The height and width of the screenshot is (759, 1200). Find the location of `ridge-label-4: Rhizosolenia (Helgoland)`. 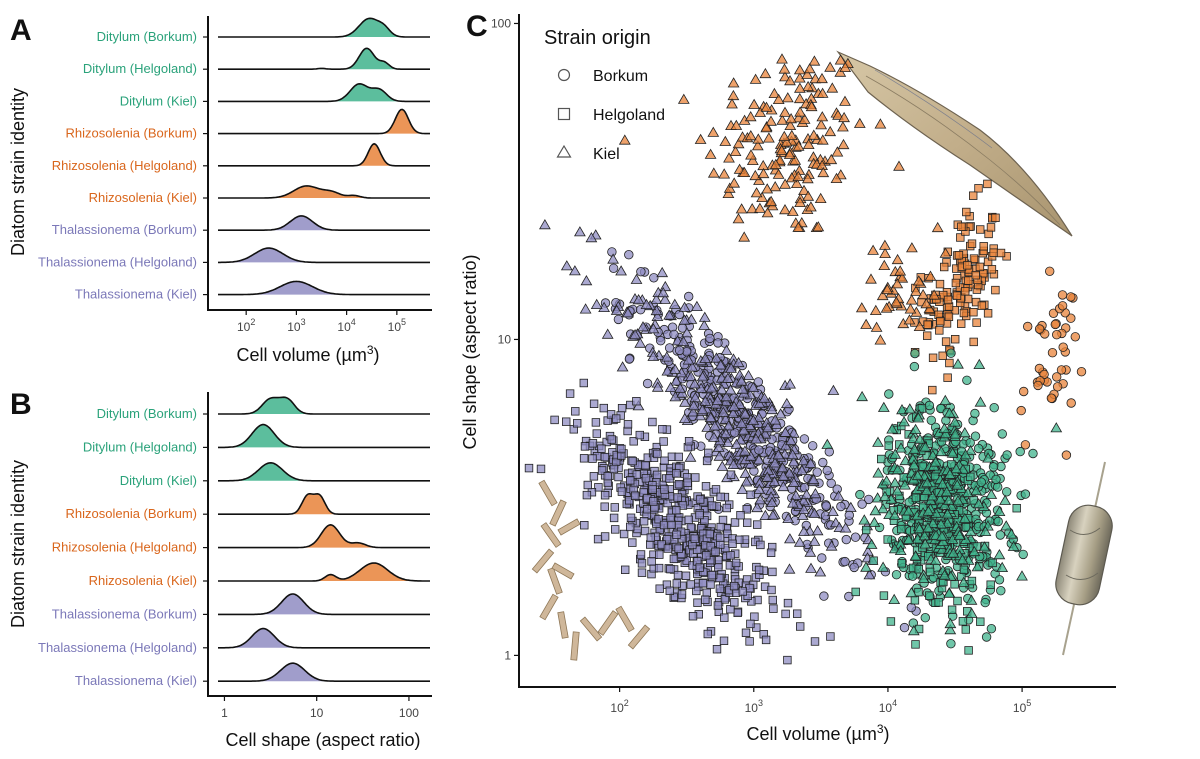

ridge-label-4: Rhizosolenia (Helgoland) is located at coordinates (124, 547).